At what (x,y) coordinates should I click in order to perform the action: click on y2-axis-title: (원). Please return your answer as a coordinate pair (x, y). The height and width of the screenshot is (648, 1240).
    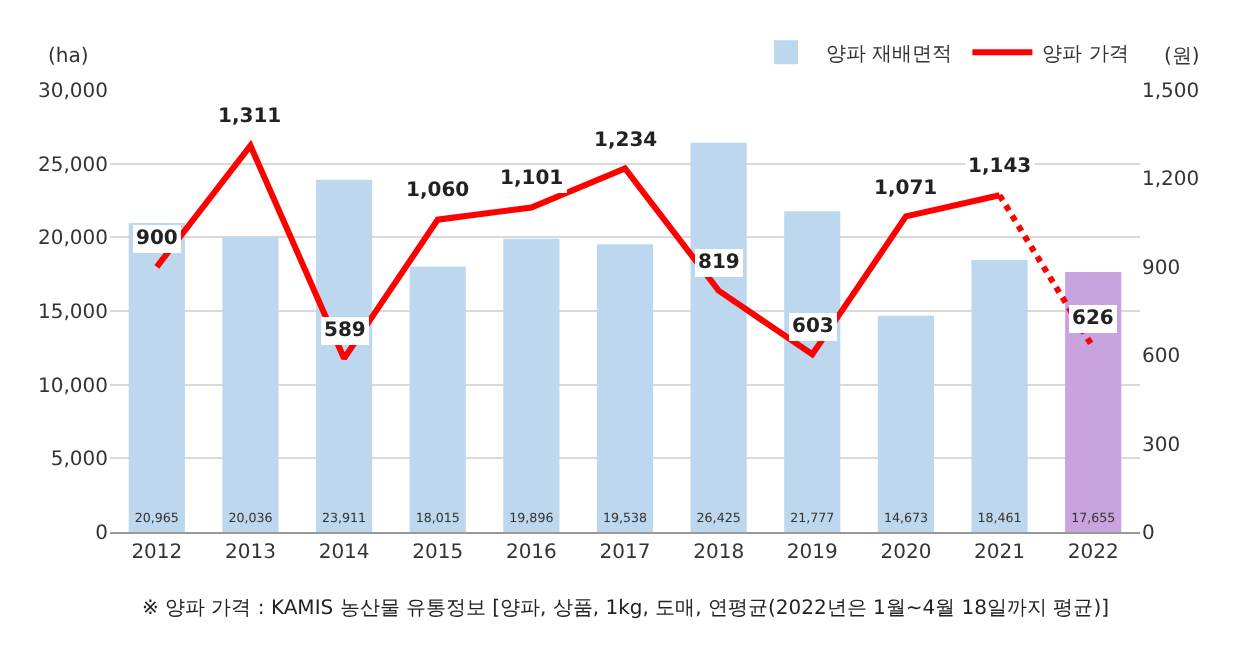
    Looking at the image, I should click on (1182, 57).